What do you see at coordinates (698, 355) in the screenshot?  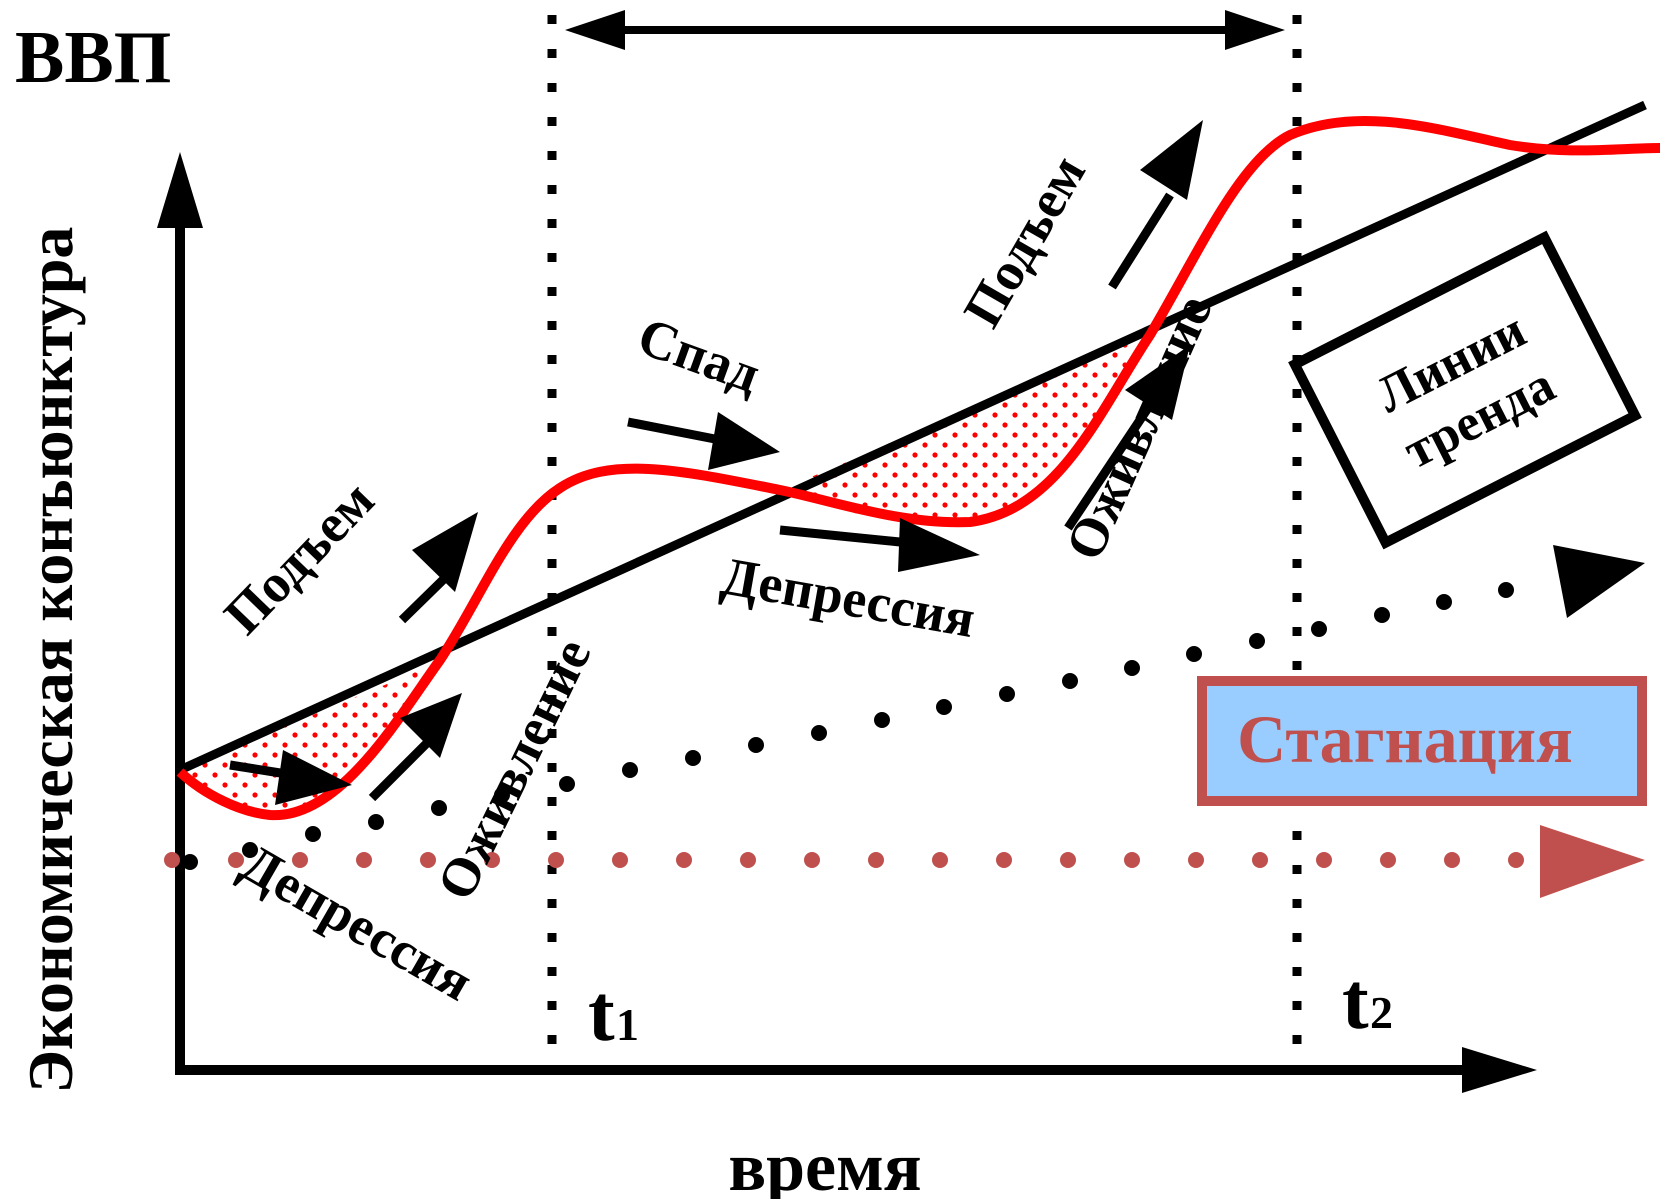 I see `phase-label-decline: Спад` at bounding box center [698, 355].